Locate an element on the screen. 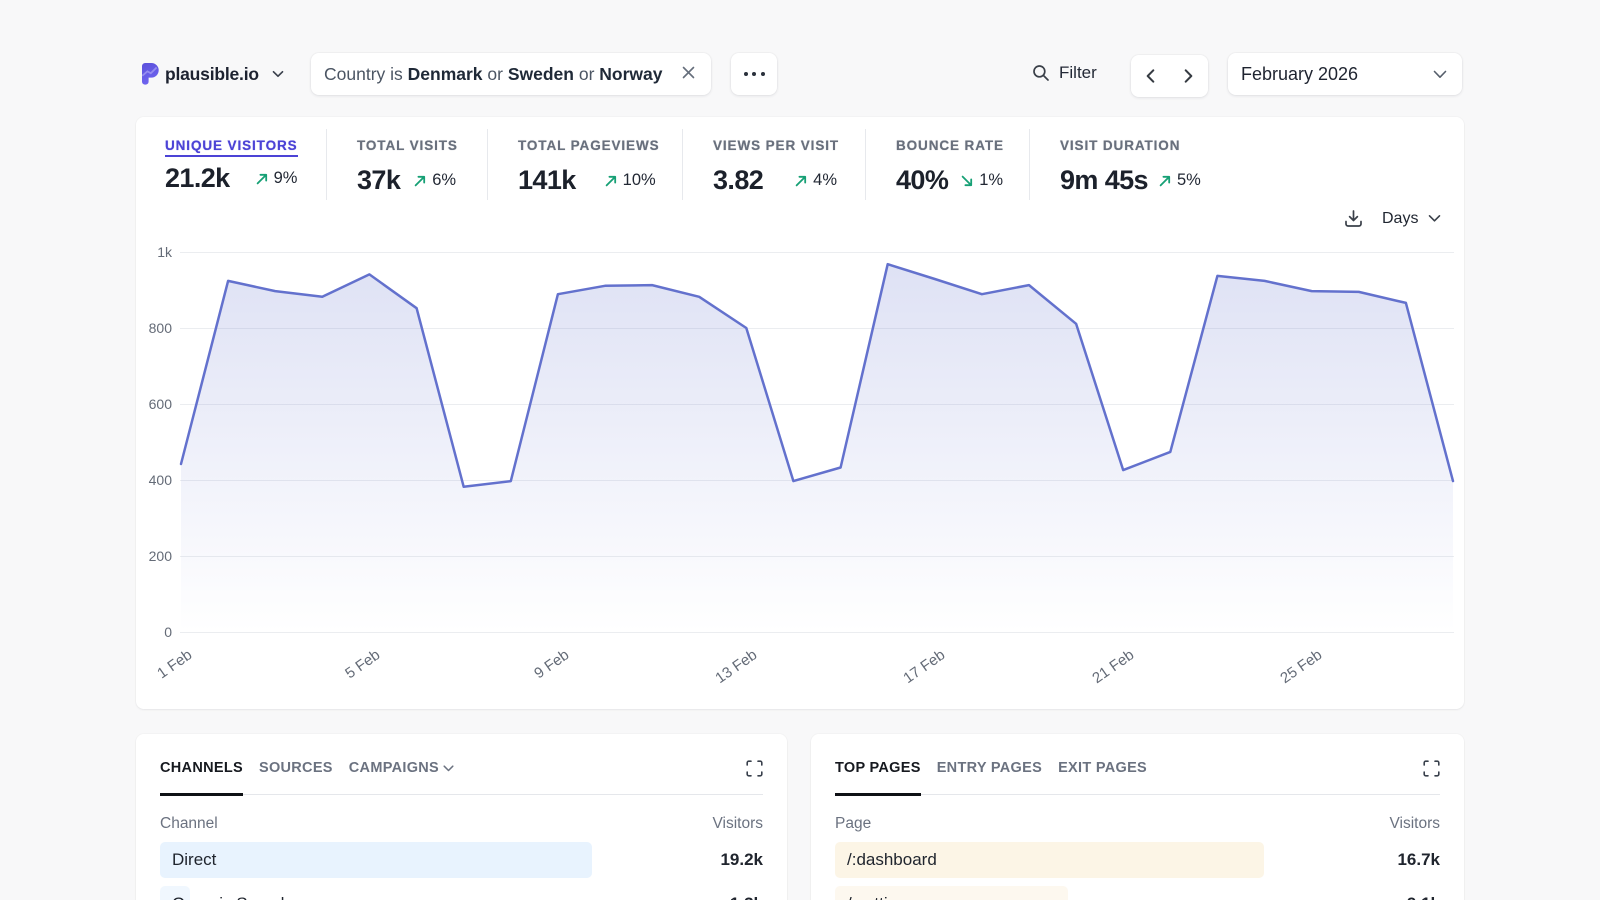  svg-text: 25 Feb is located at coordinates (1301, 666).